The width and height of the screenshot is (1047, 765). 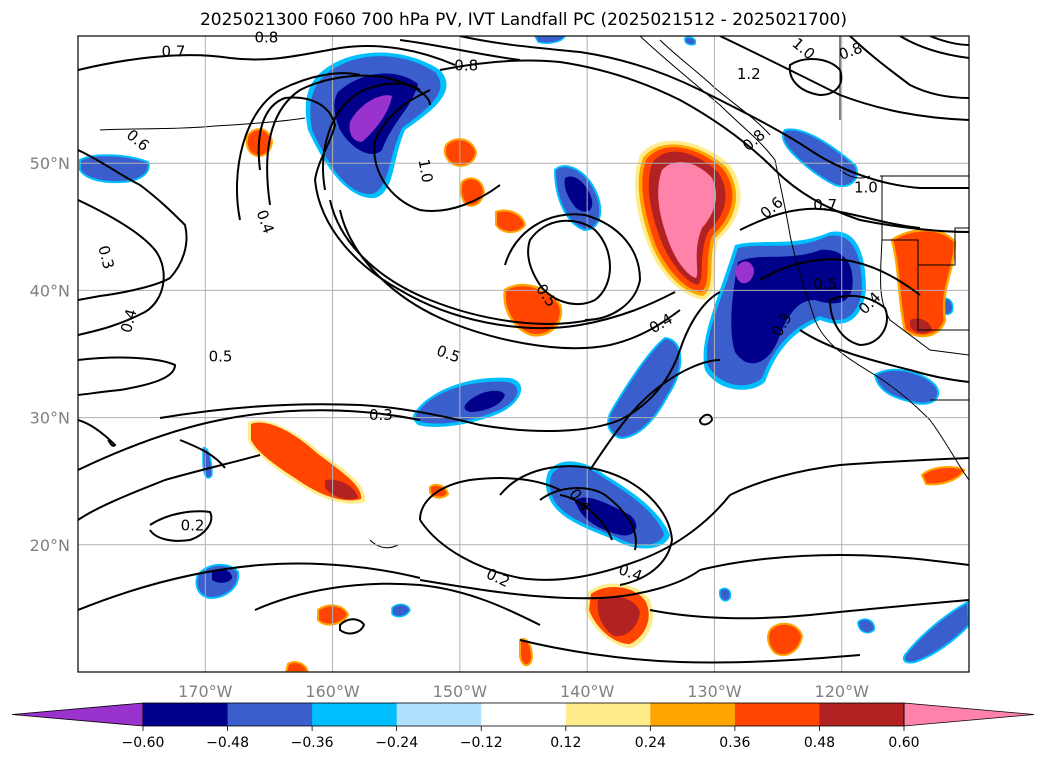 What do you see at coordinates (820, 158) in the screenshot?
I see `neg-feature-bc` at bounding box center [820, 158].